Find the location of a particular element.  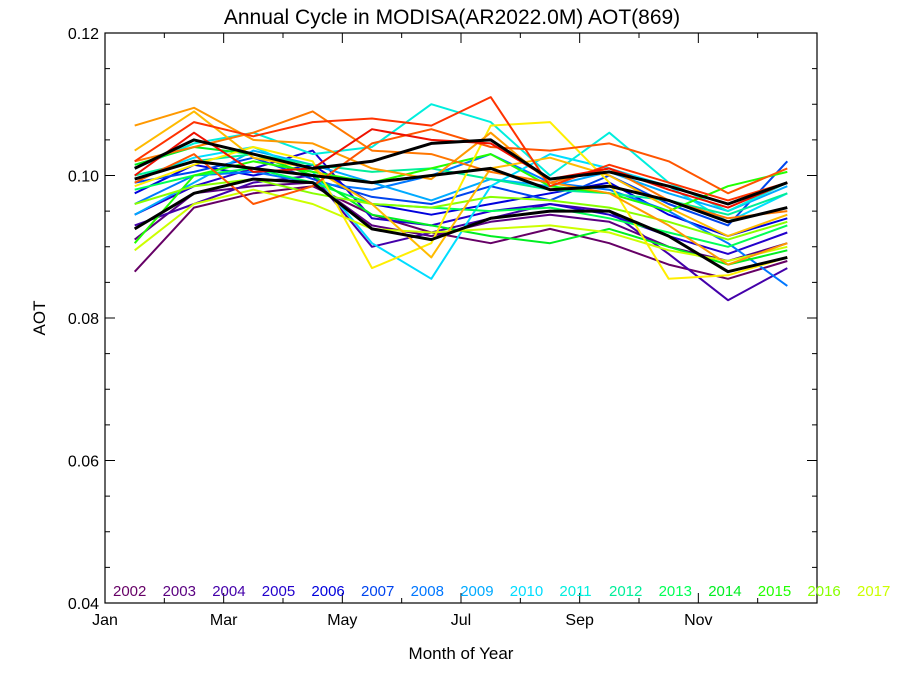

legend-entry-2011: 2011 is located at coordinates (575, 591).